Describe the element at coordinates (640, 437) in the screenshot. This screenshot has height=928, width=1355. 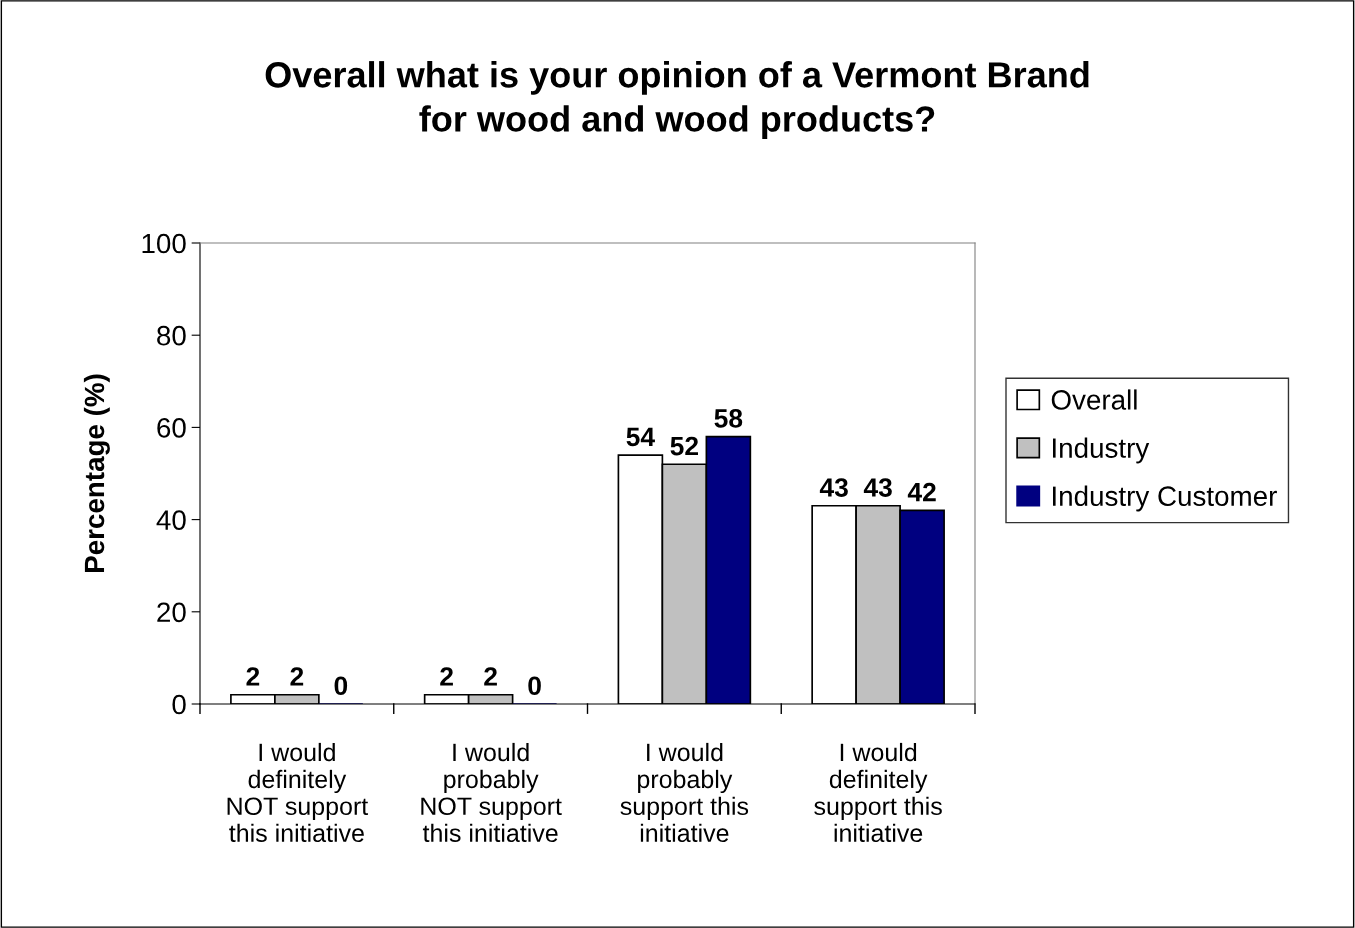
I see `data-label: 54` at that location.